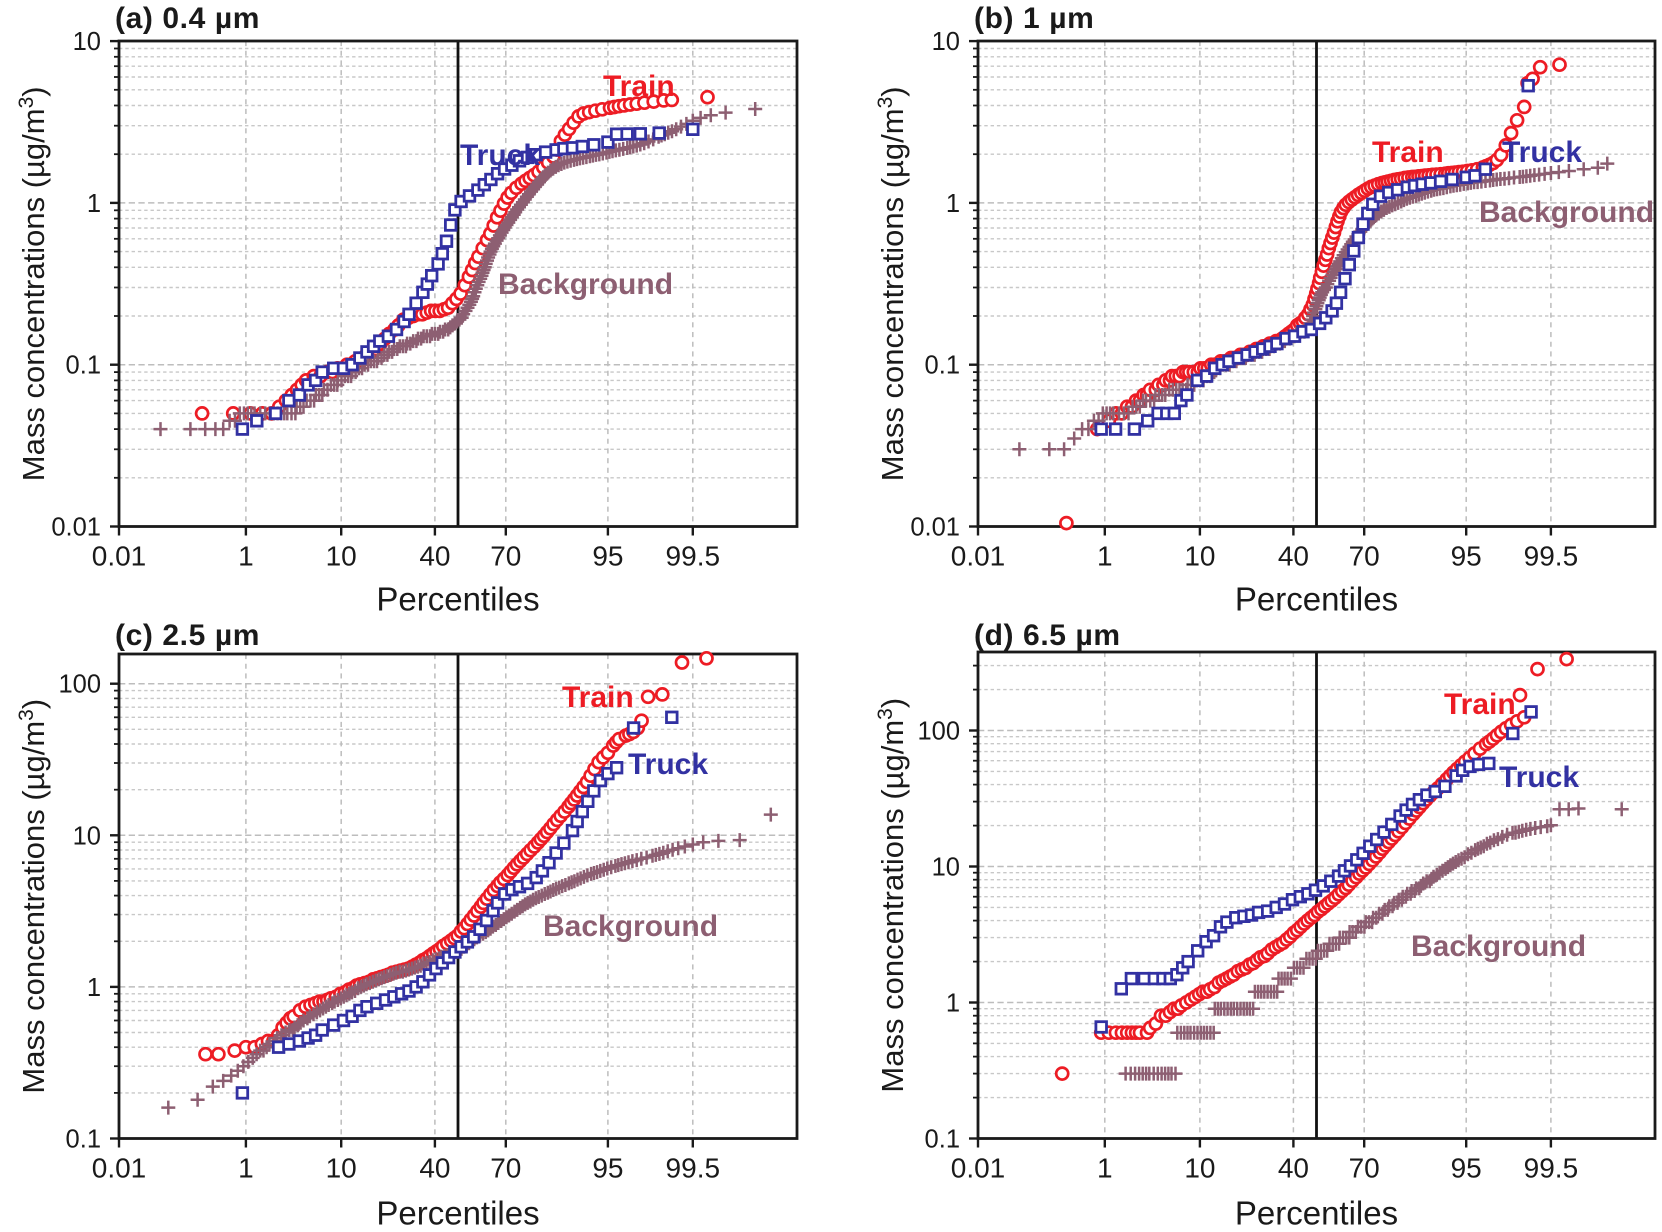 This screenshot has width=1662, height=1232. Describe the element at coordinates (187, 18) in the screenshot. I see `svg-text: (a) 0.4 µm` at that location.